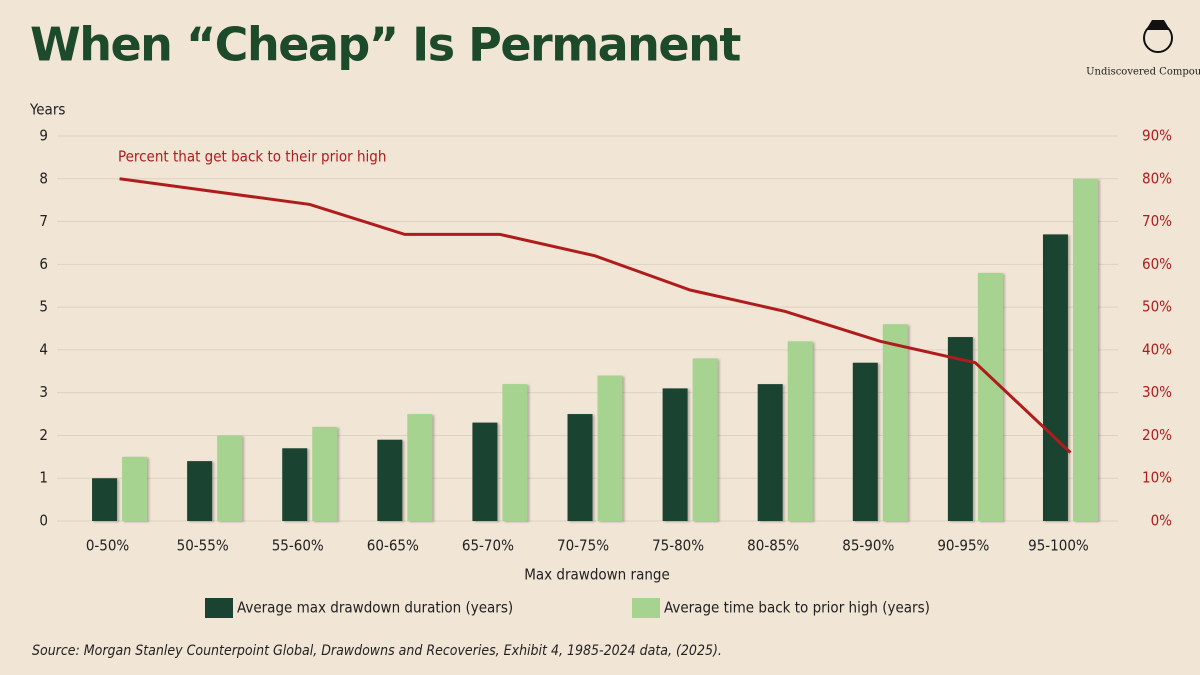  Describe the element at coordinates (203, 546) in the screenshot. I see `x-tick-label: 50-55%` at that location.